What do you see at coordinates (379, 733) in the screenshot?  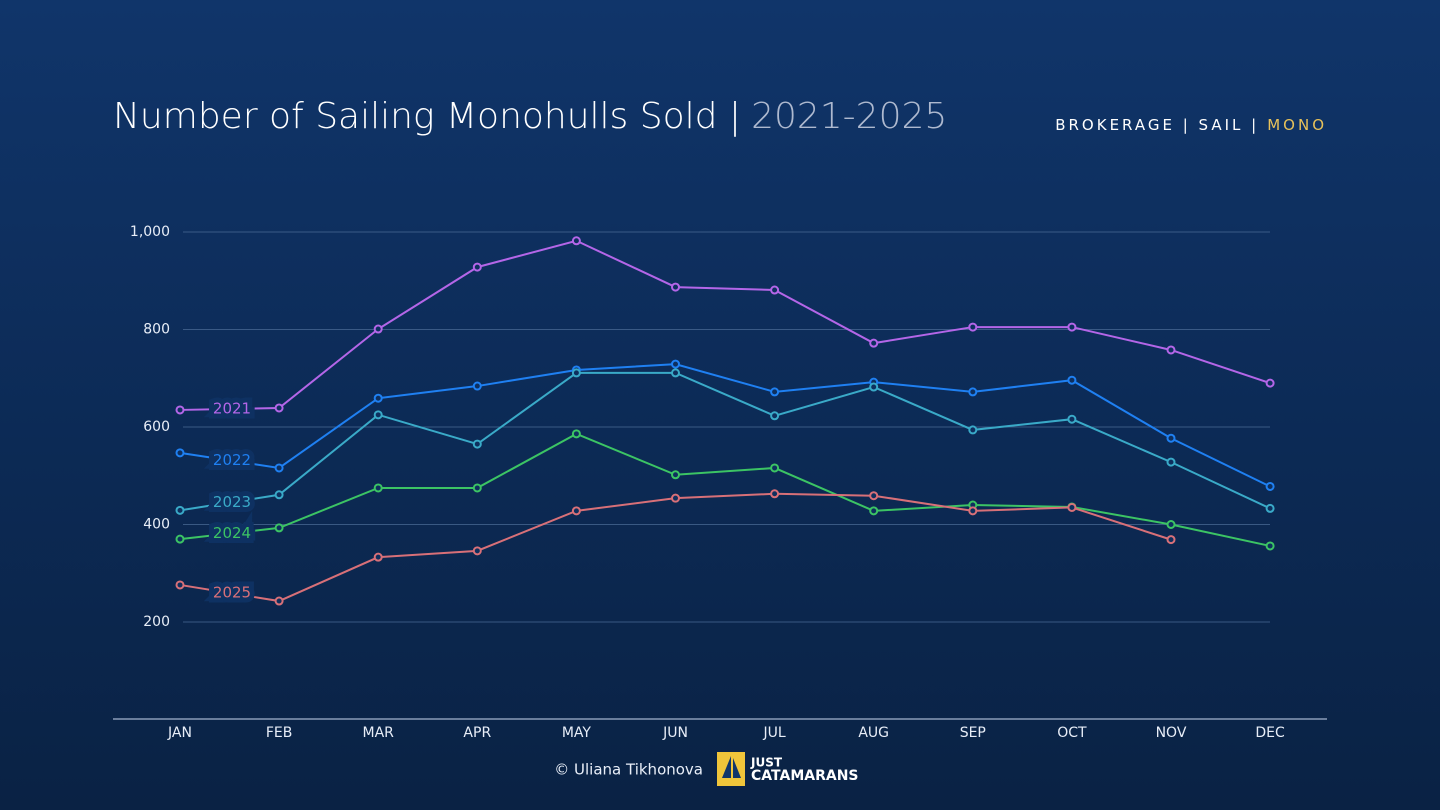 I see `x-tick-label: MAR` at bounding box center [379, 733].